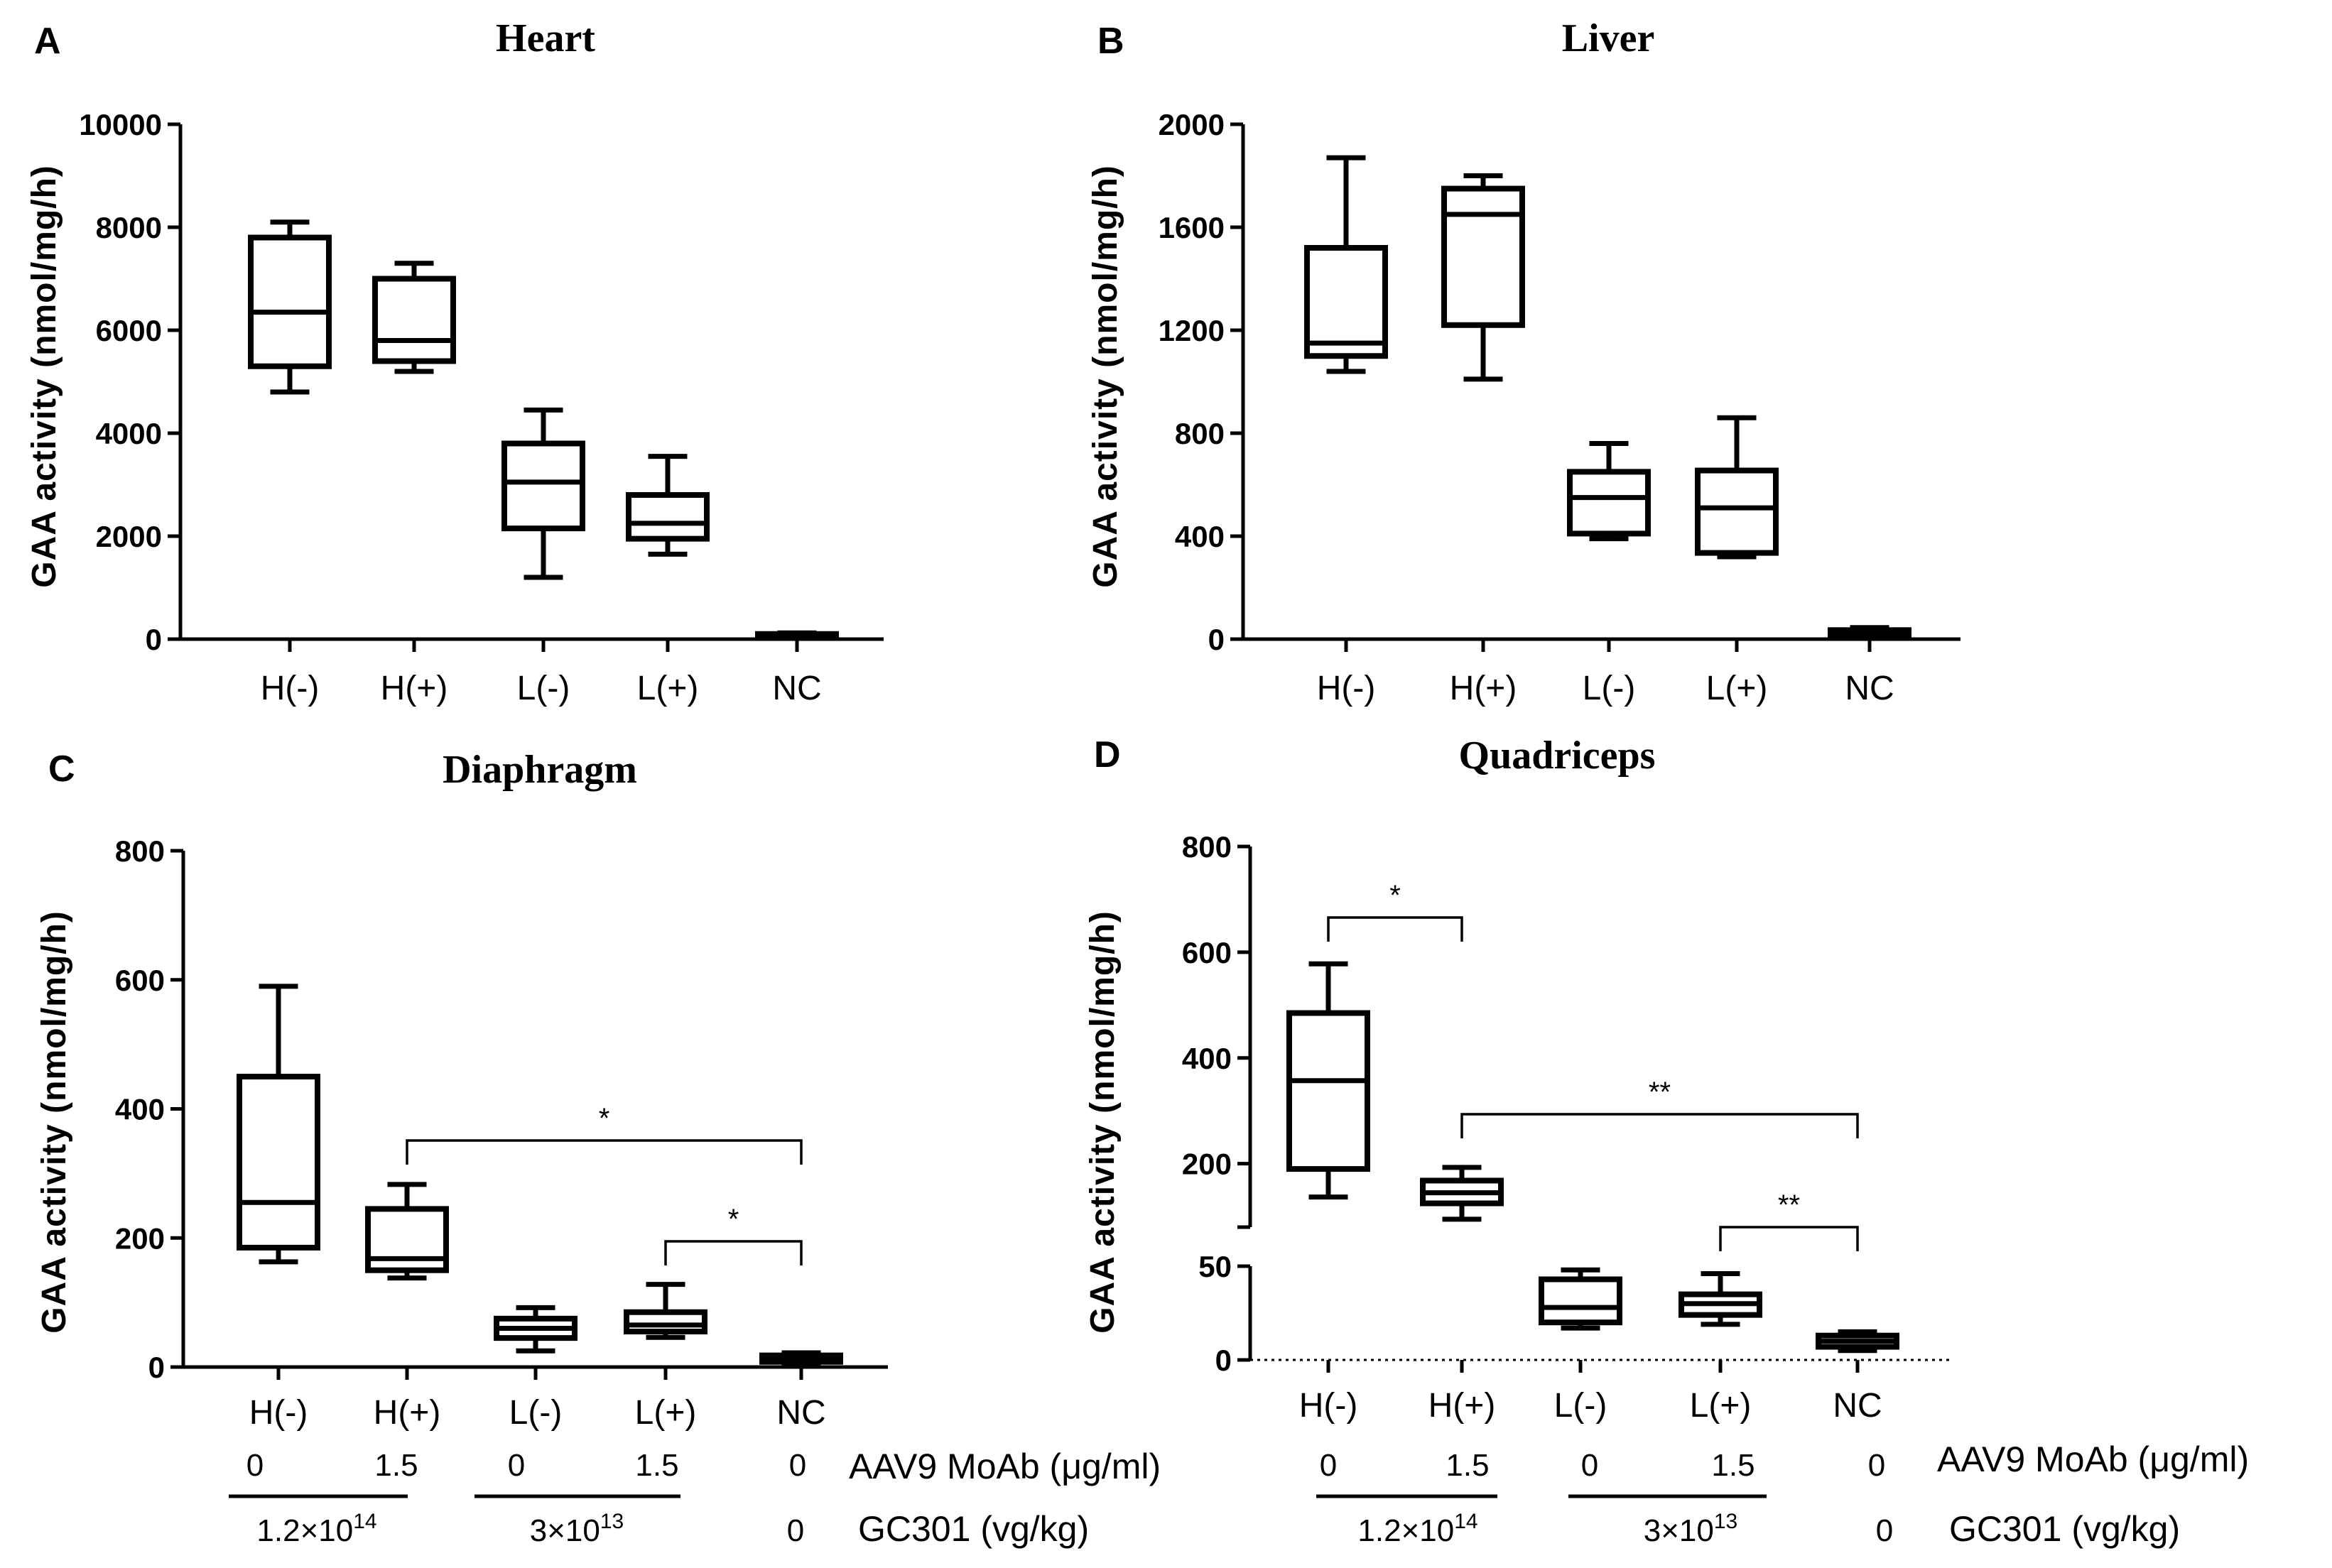 The height and width of the screenshot is (1568, 2332). What do you see at coordinates (121, 125) in the screenshot?
I see `y-tick-label: 10000` at bounding box center [121, 125].